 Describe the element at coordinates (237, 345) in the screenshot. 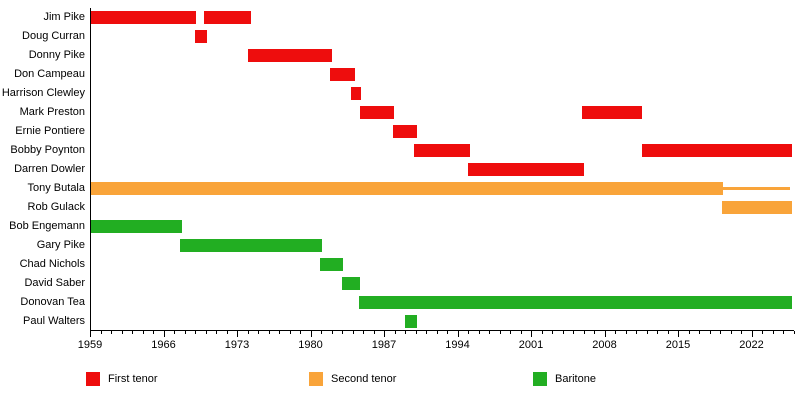

I see `x-tick-label-1973: 1973` at that location.